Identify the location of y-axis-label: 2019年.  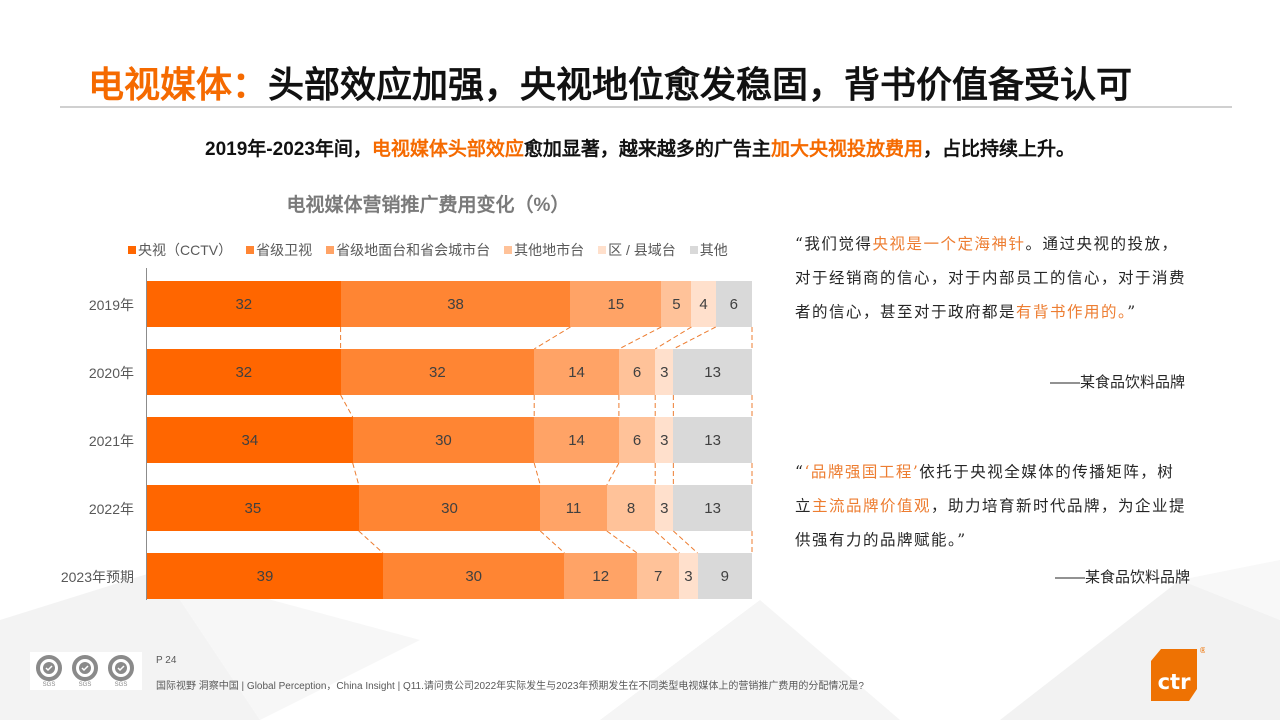
(111, 305).